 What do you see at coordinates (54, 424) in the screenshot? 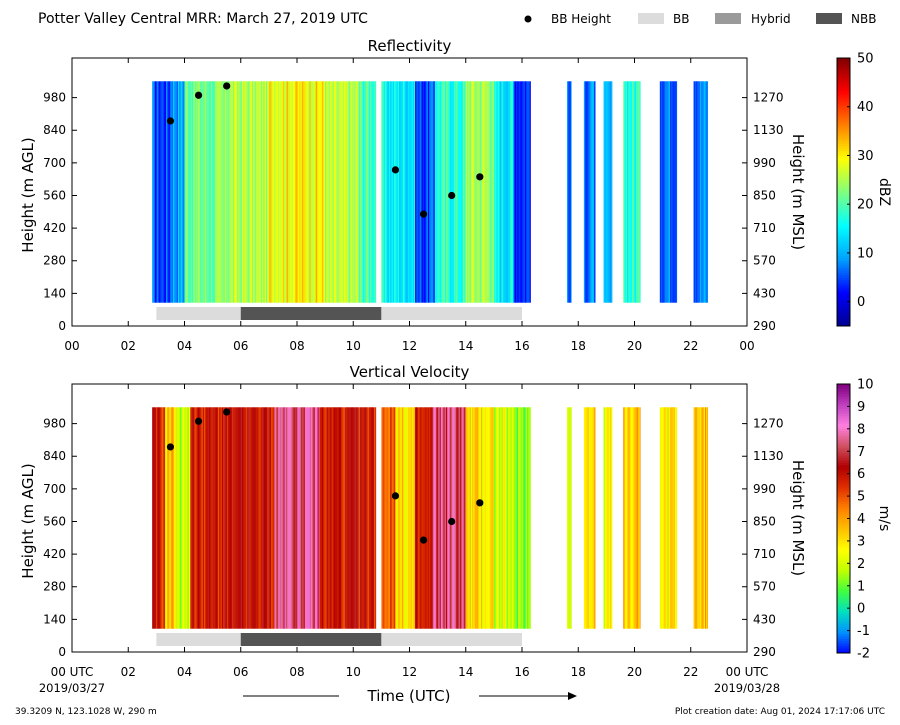
I see `velocity-y-tick-label-7: 980` at bounding box center [54, 424].